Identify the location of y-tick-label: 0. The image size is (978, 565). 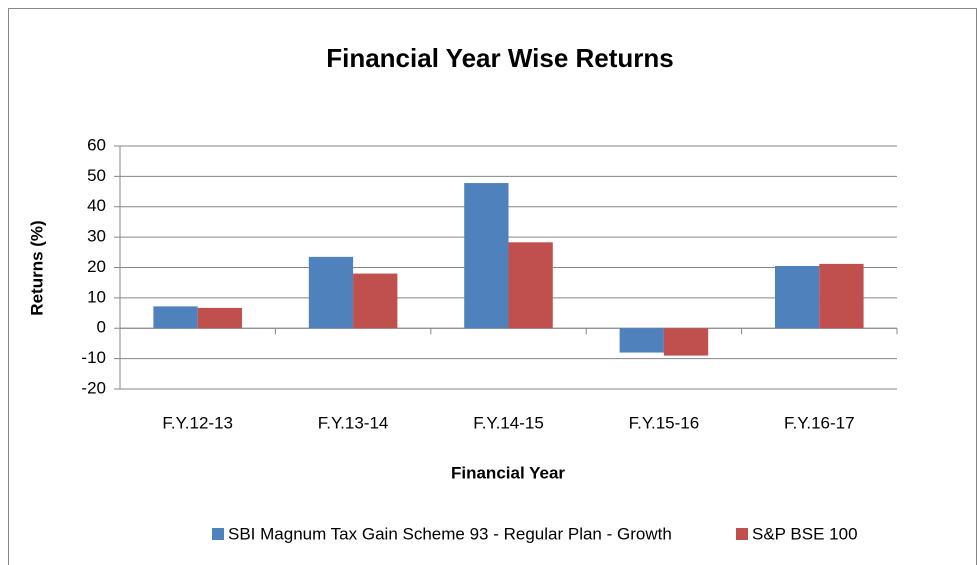
(101, 327).